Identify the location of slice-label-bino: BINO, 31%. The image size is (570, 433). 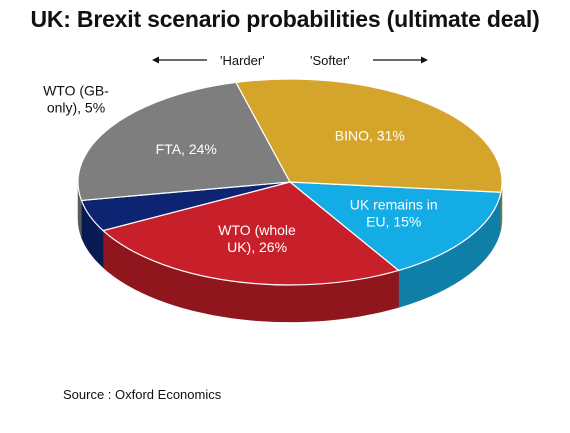
(370, 136).